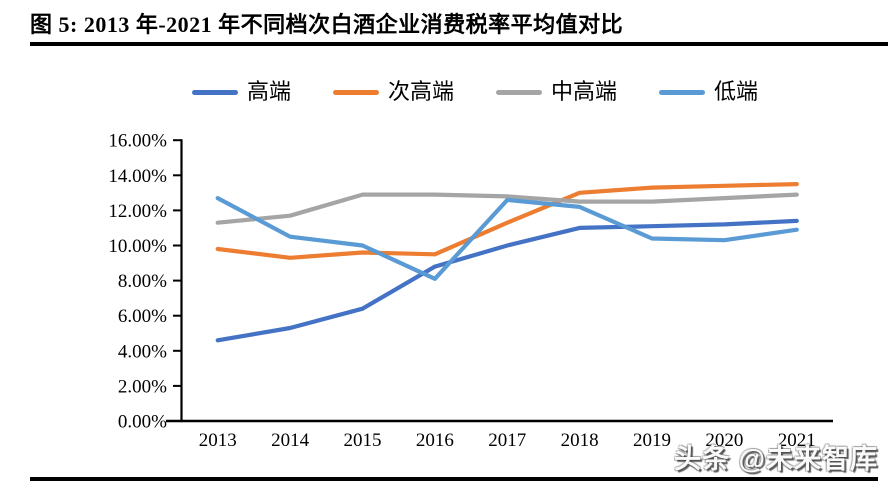  What do you see at coordinates (142, 351) in the screenshot?
I see `y-tick-label: 4.00%` at bounding box center [142, 351].